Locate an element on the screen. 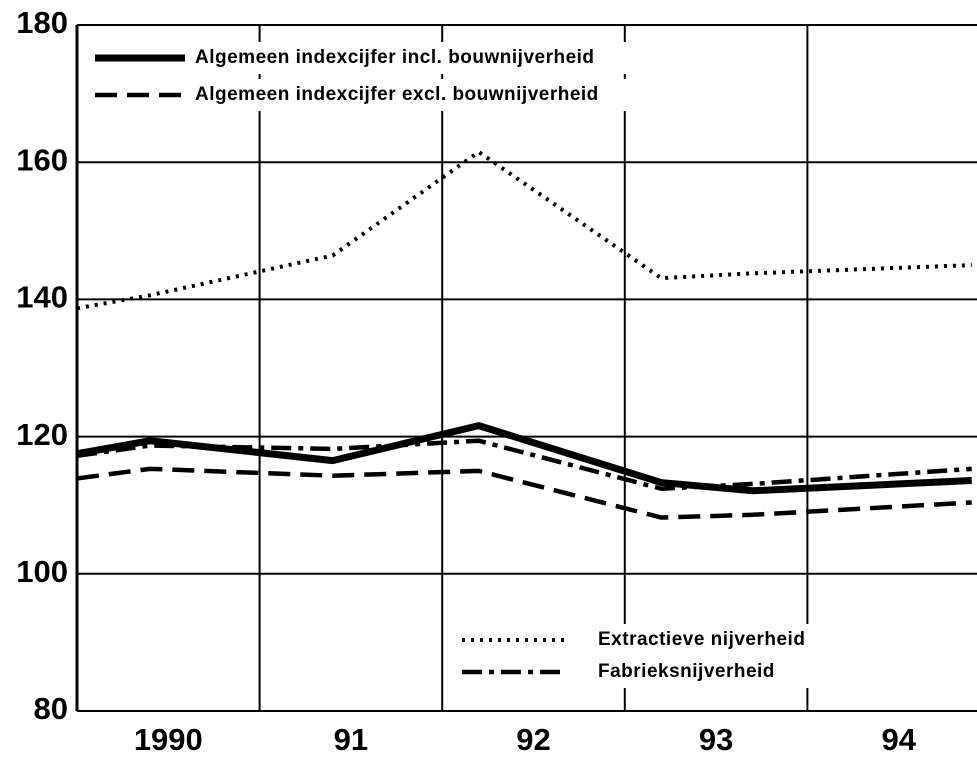 This screenshot has height=760, width=977. x-tick-label: 93 is located at coordinates (716, 739).